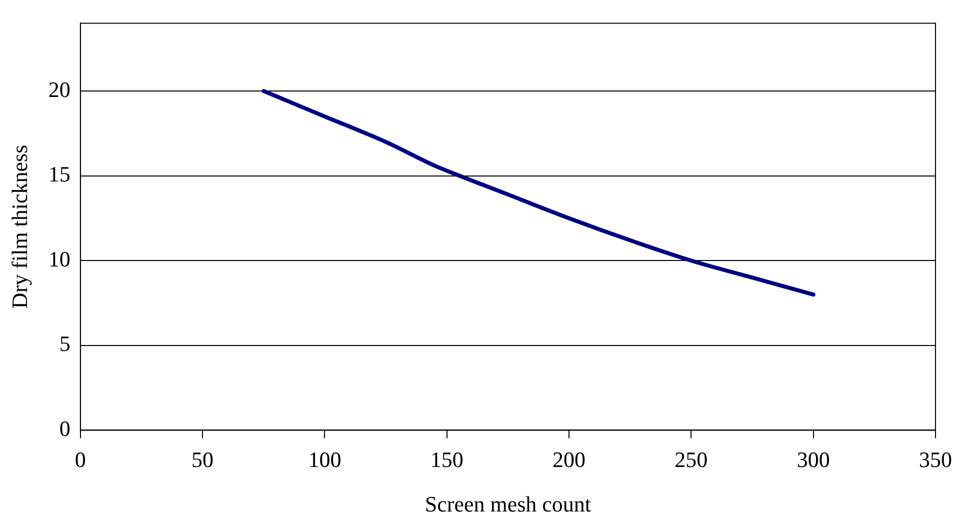  What do you see at coordinates (59, 89) in the screenshot?
I see `y-tick-label: 20` at bounding box center [59, 89].